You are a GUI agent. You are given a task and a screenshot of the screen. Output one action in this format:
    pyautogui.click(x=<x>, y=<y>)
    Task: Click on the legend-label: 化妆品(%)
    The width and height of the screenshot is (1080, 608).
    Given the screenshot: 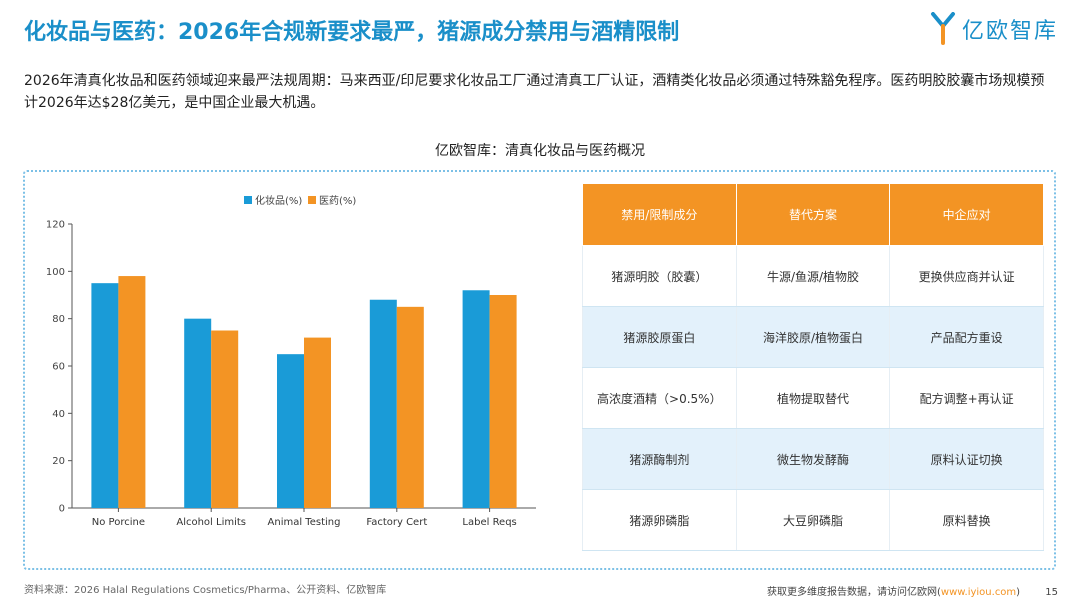 What is the action you would take?
    pyautogui.click(x=278, y=200)
    